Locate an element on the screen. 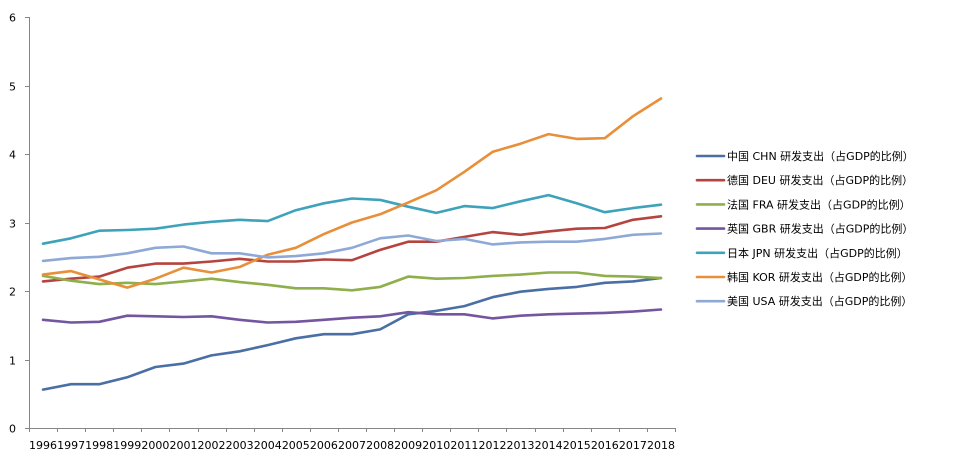  x-tick-label: 2008 is located at coordinates (380, 445).